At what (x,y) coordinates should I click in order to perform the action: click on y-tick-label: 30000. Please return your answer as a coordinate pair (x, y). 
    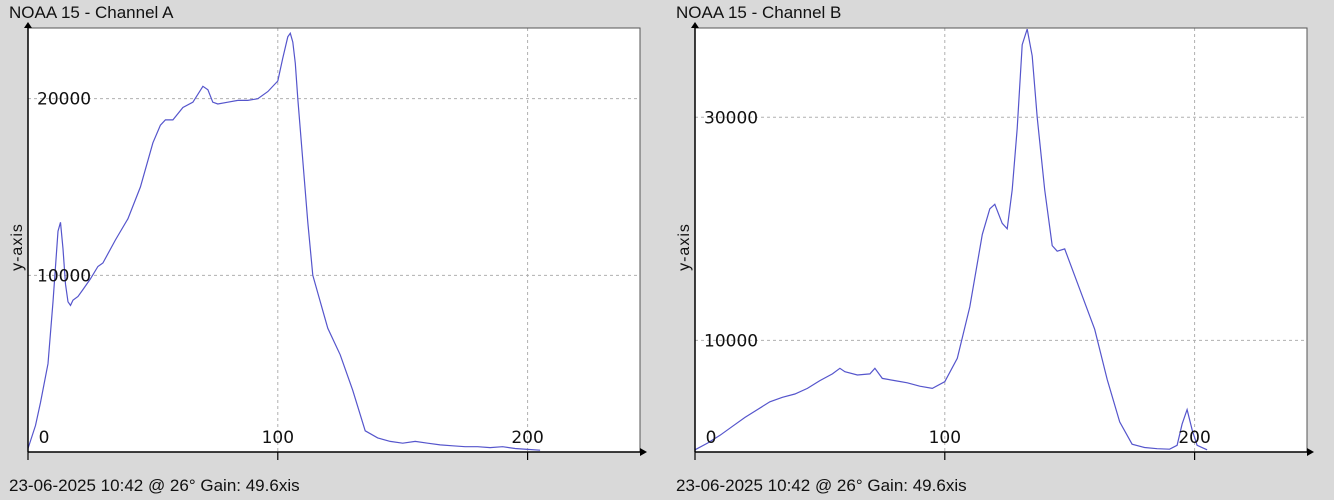
    Looking at the image, I should click on (731, 118).